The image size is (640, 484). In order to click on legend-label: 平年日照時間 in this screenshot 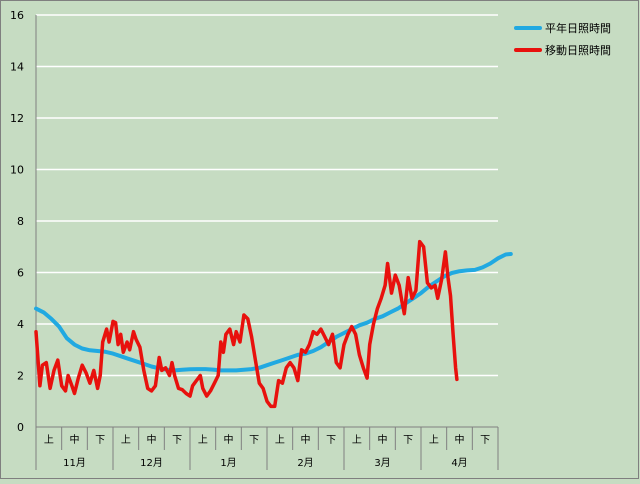, I will do `click(578, 28)`.